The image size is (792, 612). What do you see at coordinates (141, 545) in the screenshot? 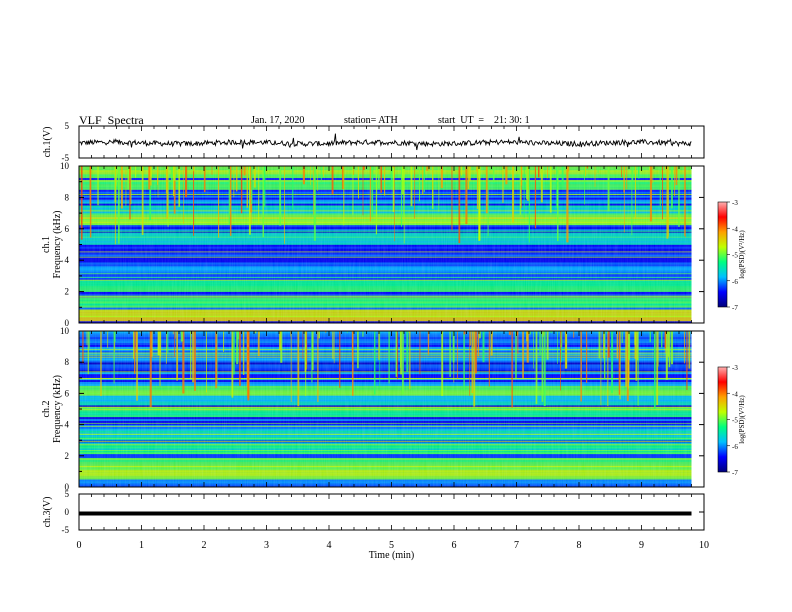
I see `x-tick-label: 1` at bounding box center [141, 545].